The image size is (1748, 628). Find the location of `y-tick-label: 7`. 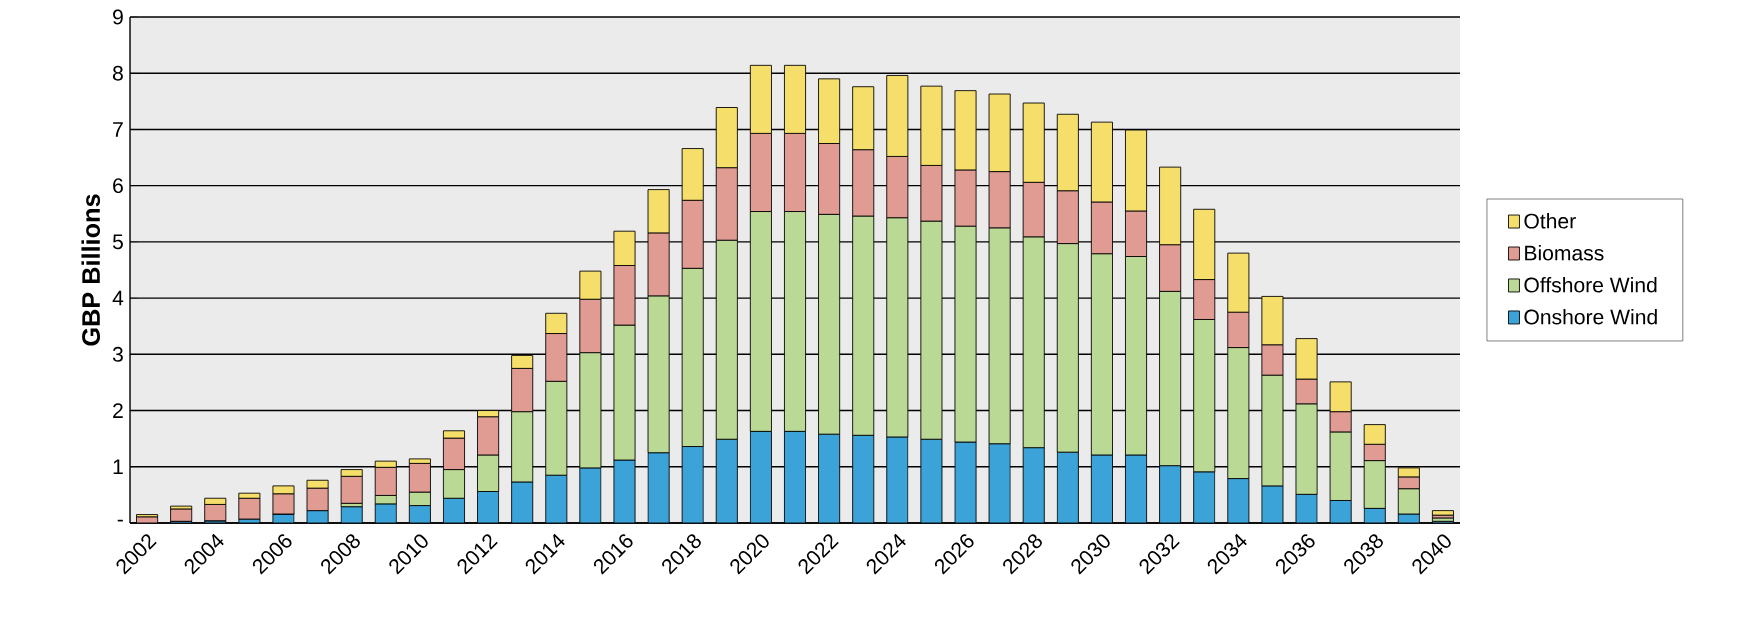

y-tick-label: 7 is located at coordinates (118, 129).